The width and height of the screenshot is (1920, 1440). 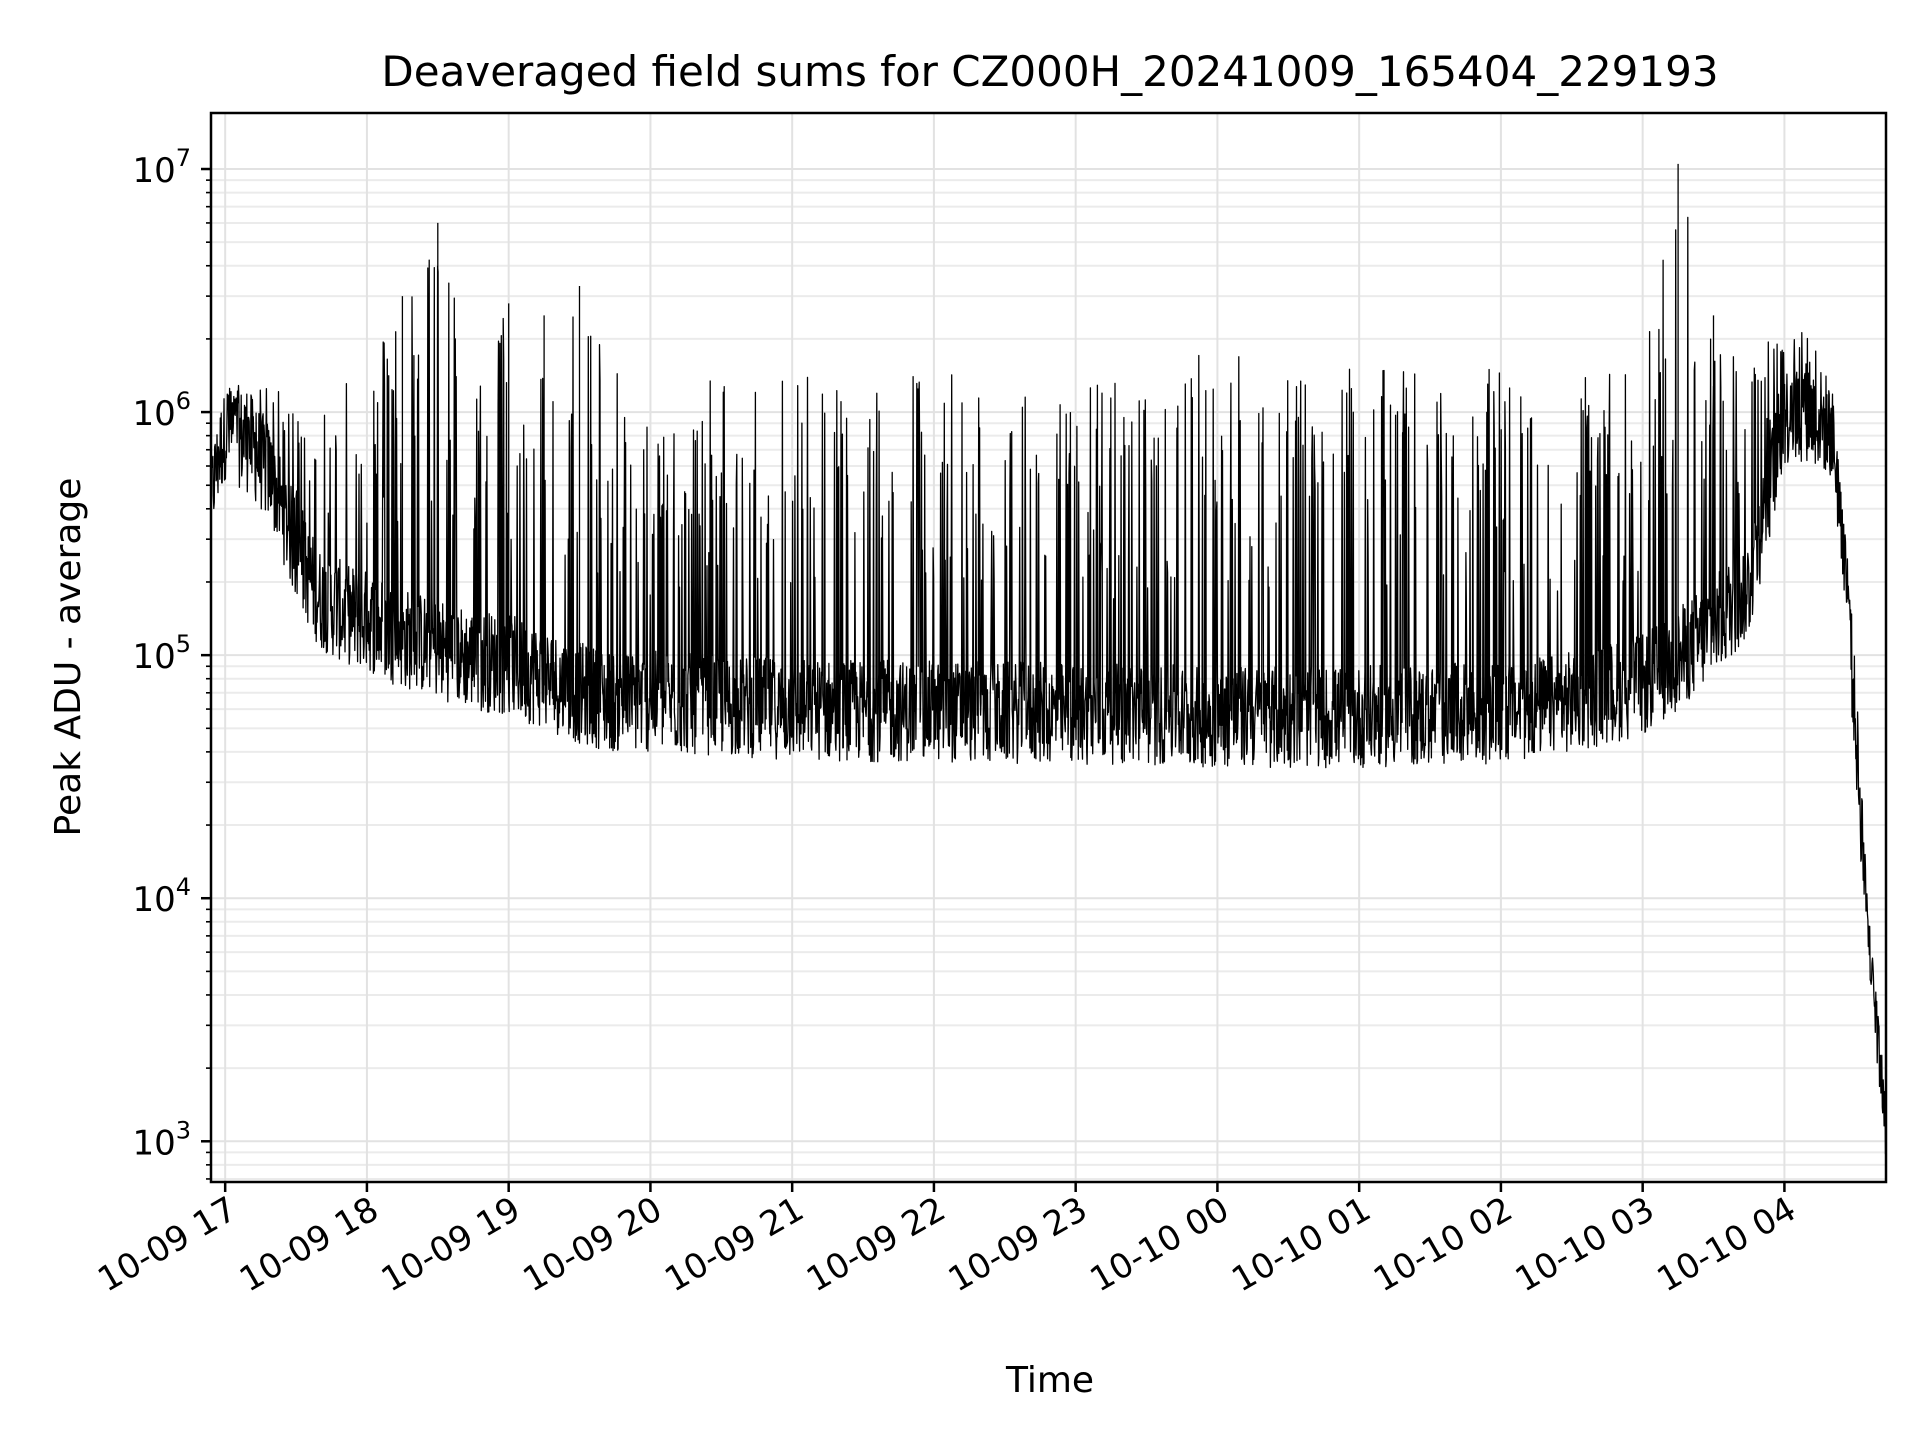 I want to click on y-axis-label: Peak ADU - average, so click(x=68, y=657).